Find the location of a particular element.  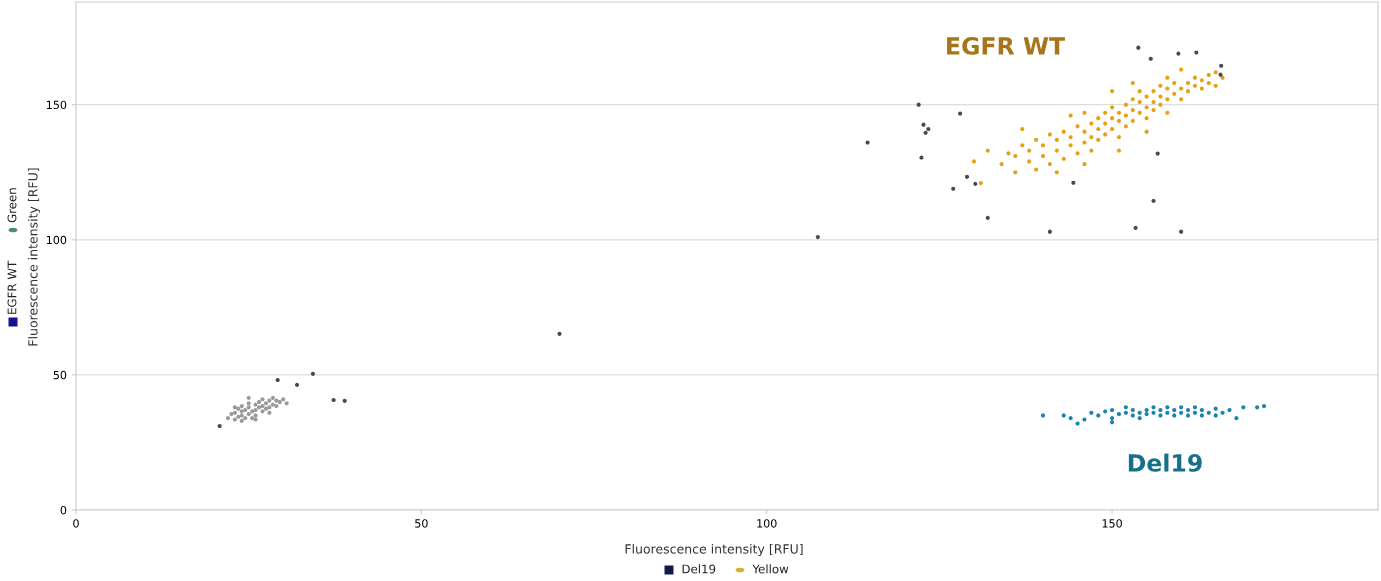

text: Del19 is located at coordinates (699, 569).